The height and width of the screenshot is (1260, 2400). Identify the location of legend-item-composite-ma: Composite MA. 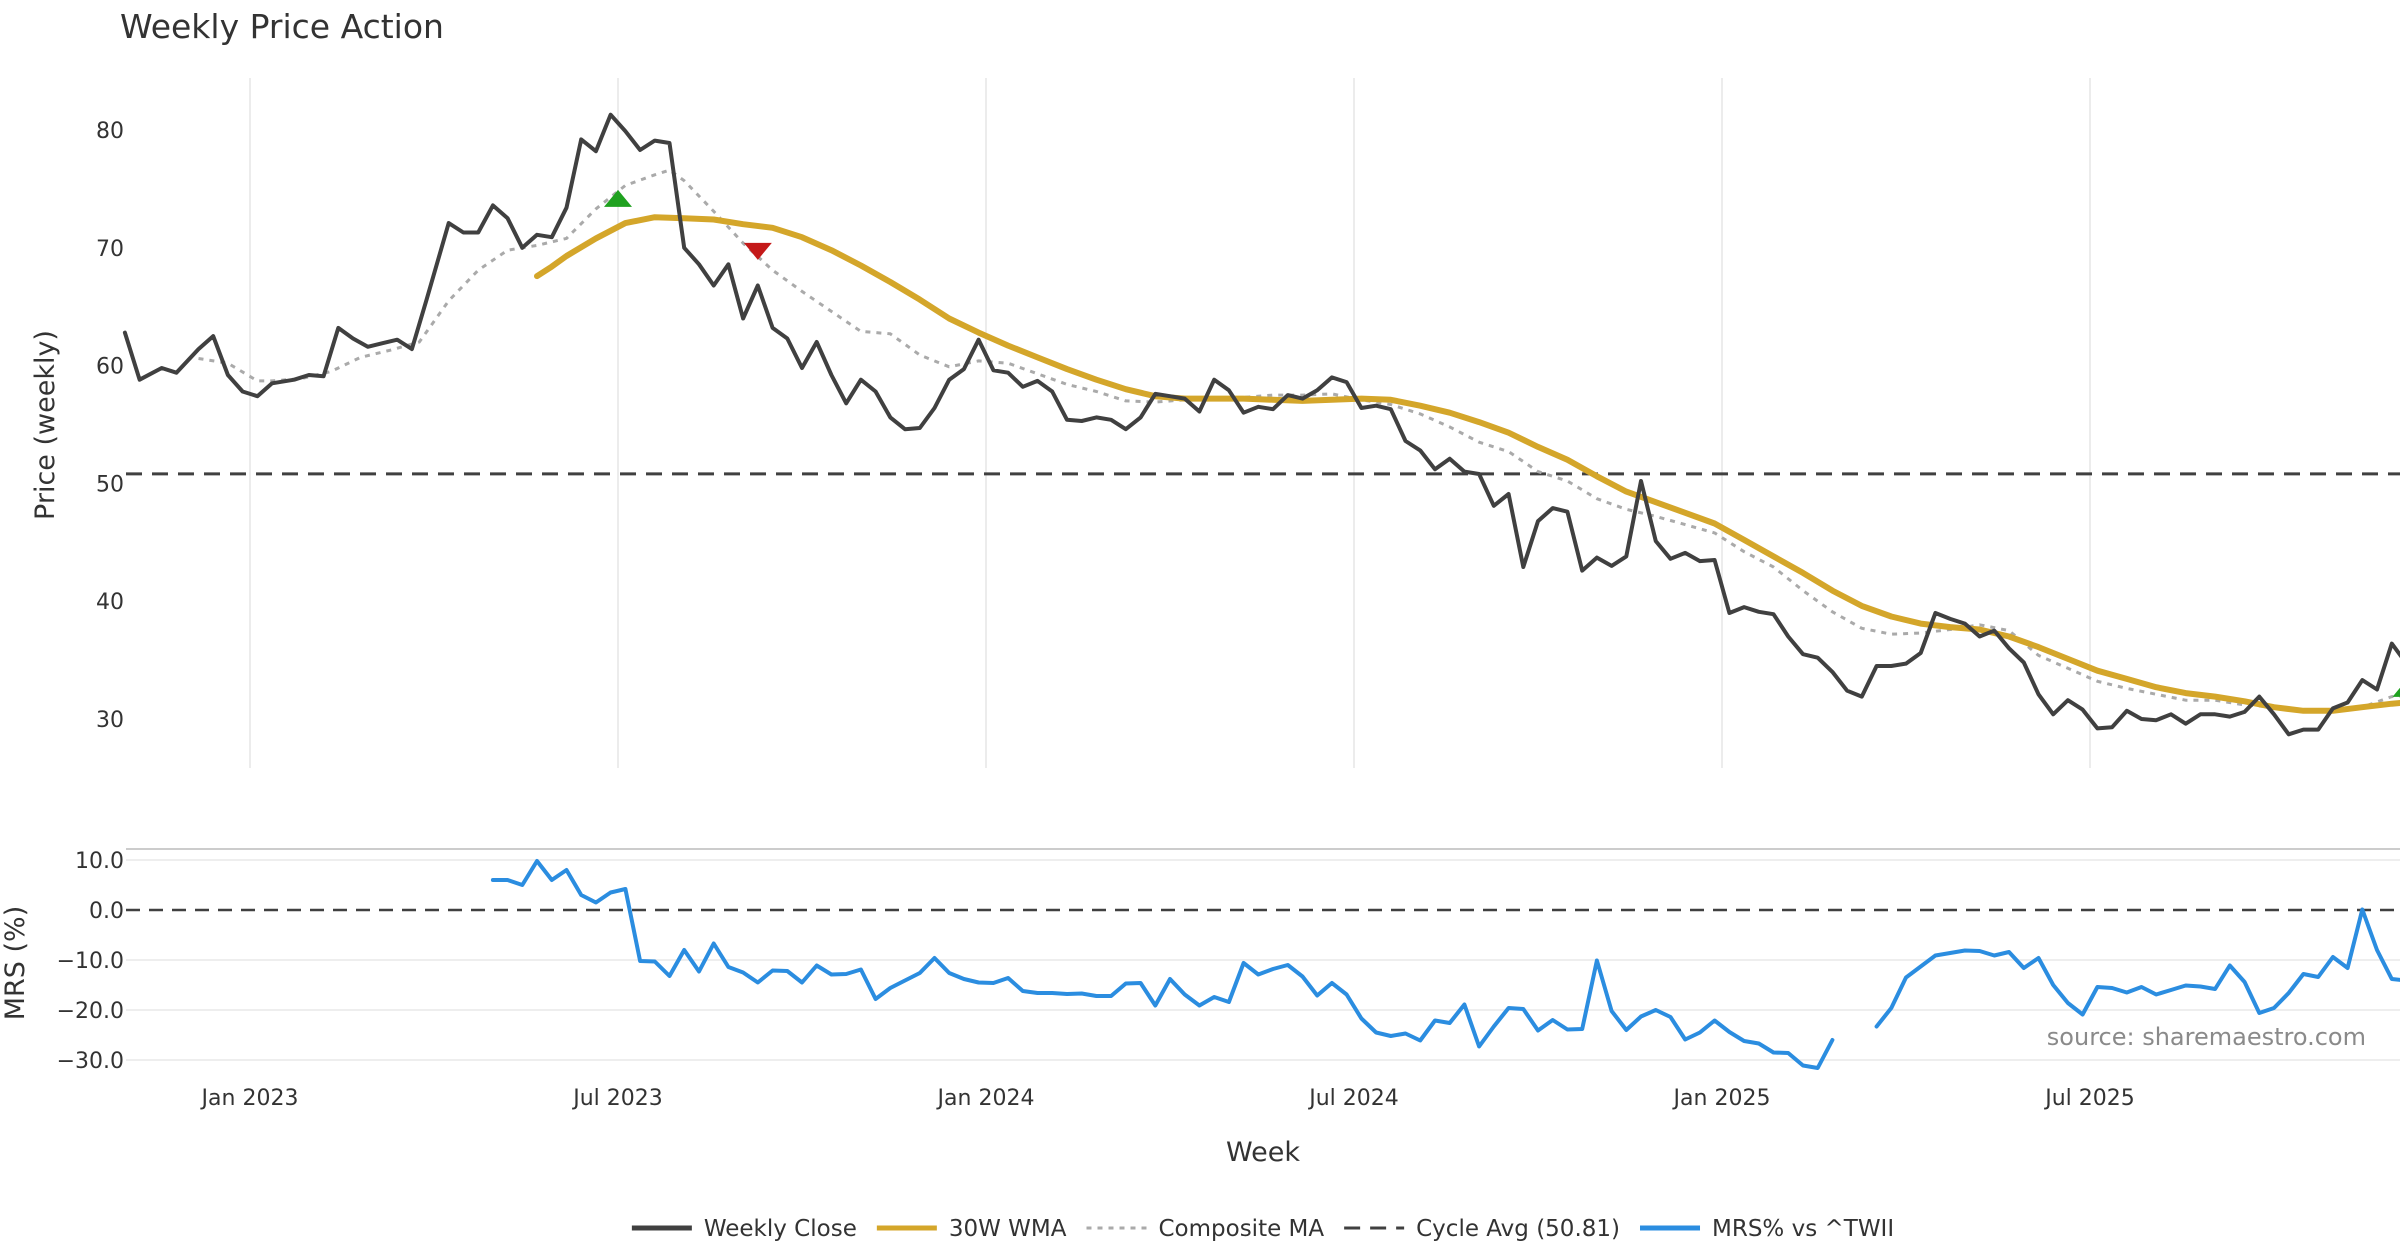
(1205, 1229).